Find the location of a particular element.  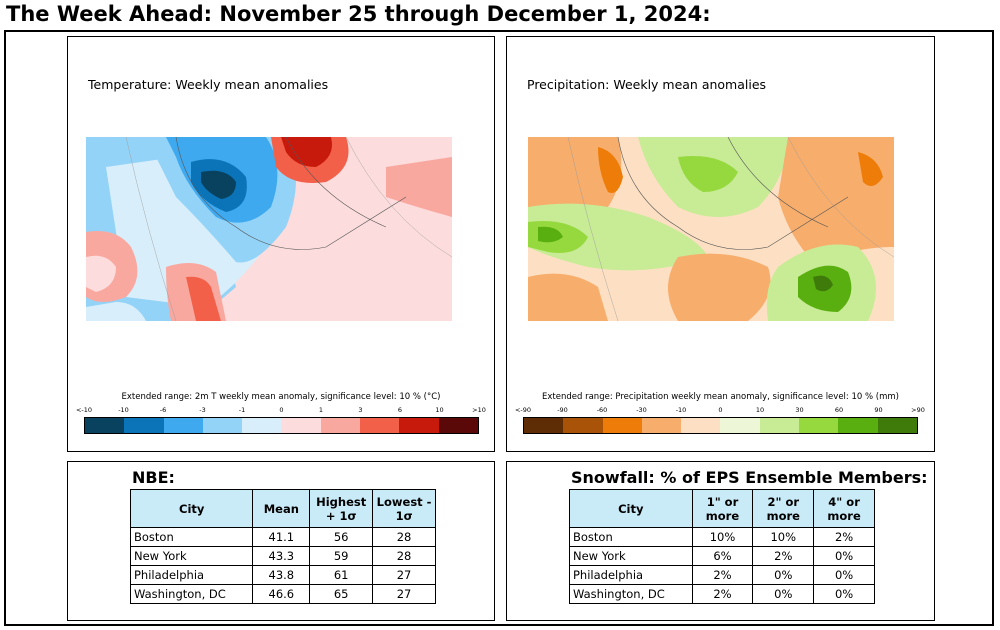

table-row: Philadelphia 2% 0% 0% is located at coordinates (722, 575).